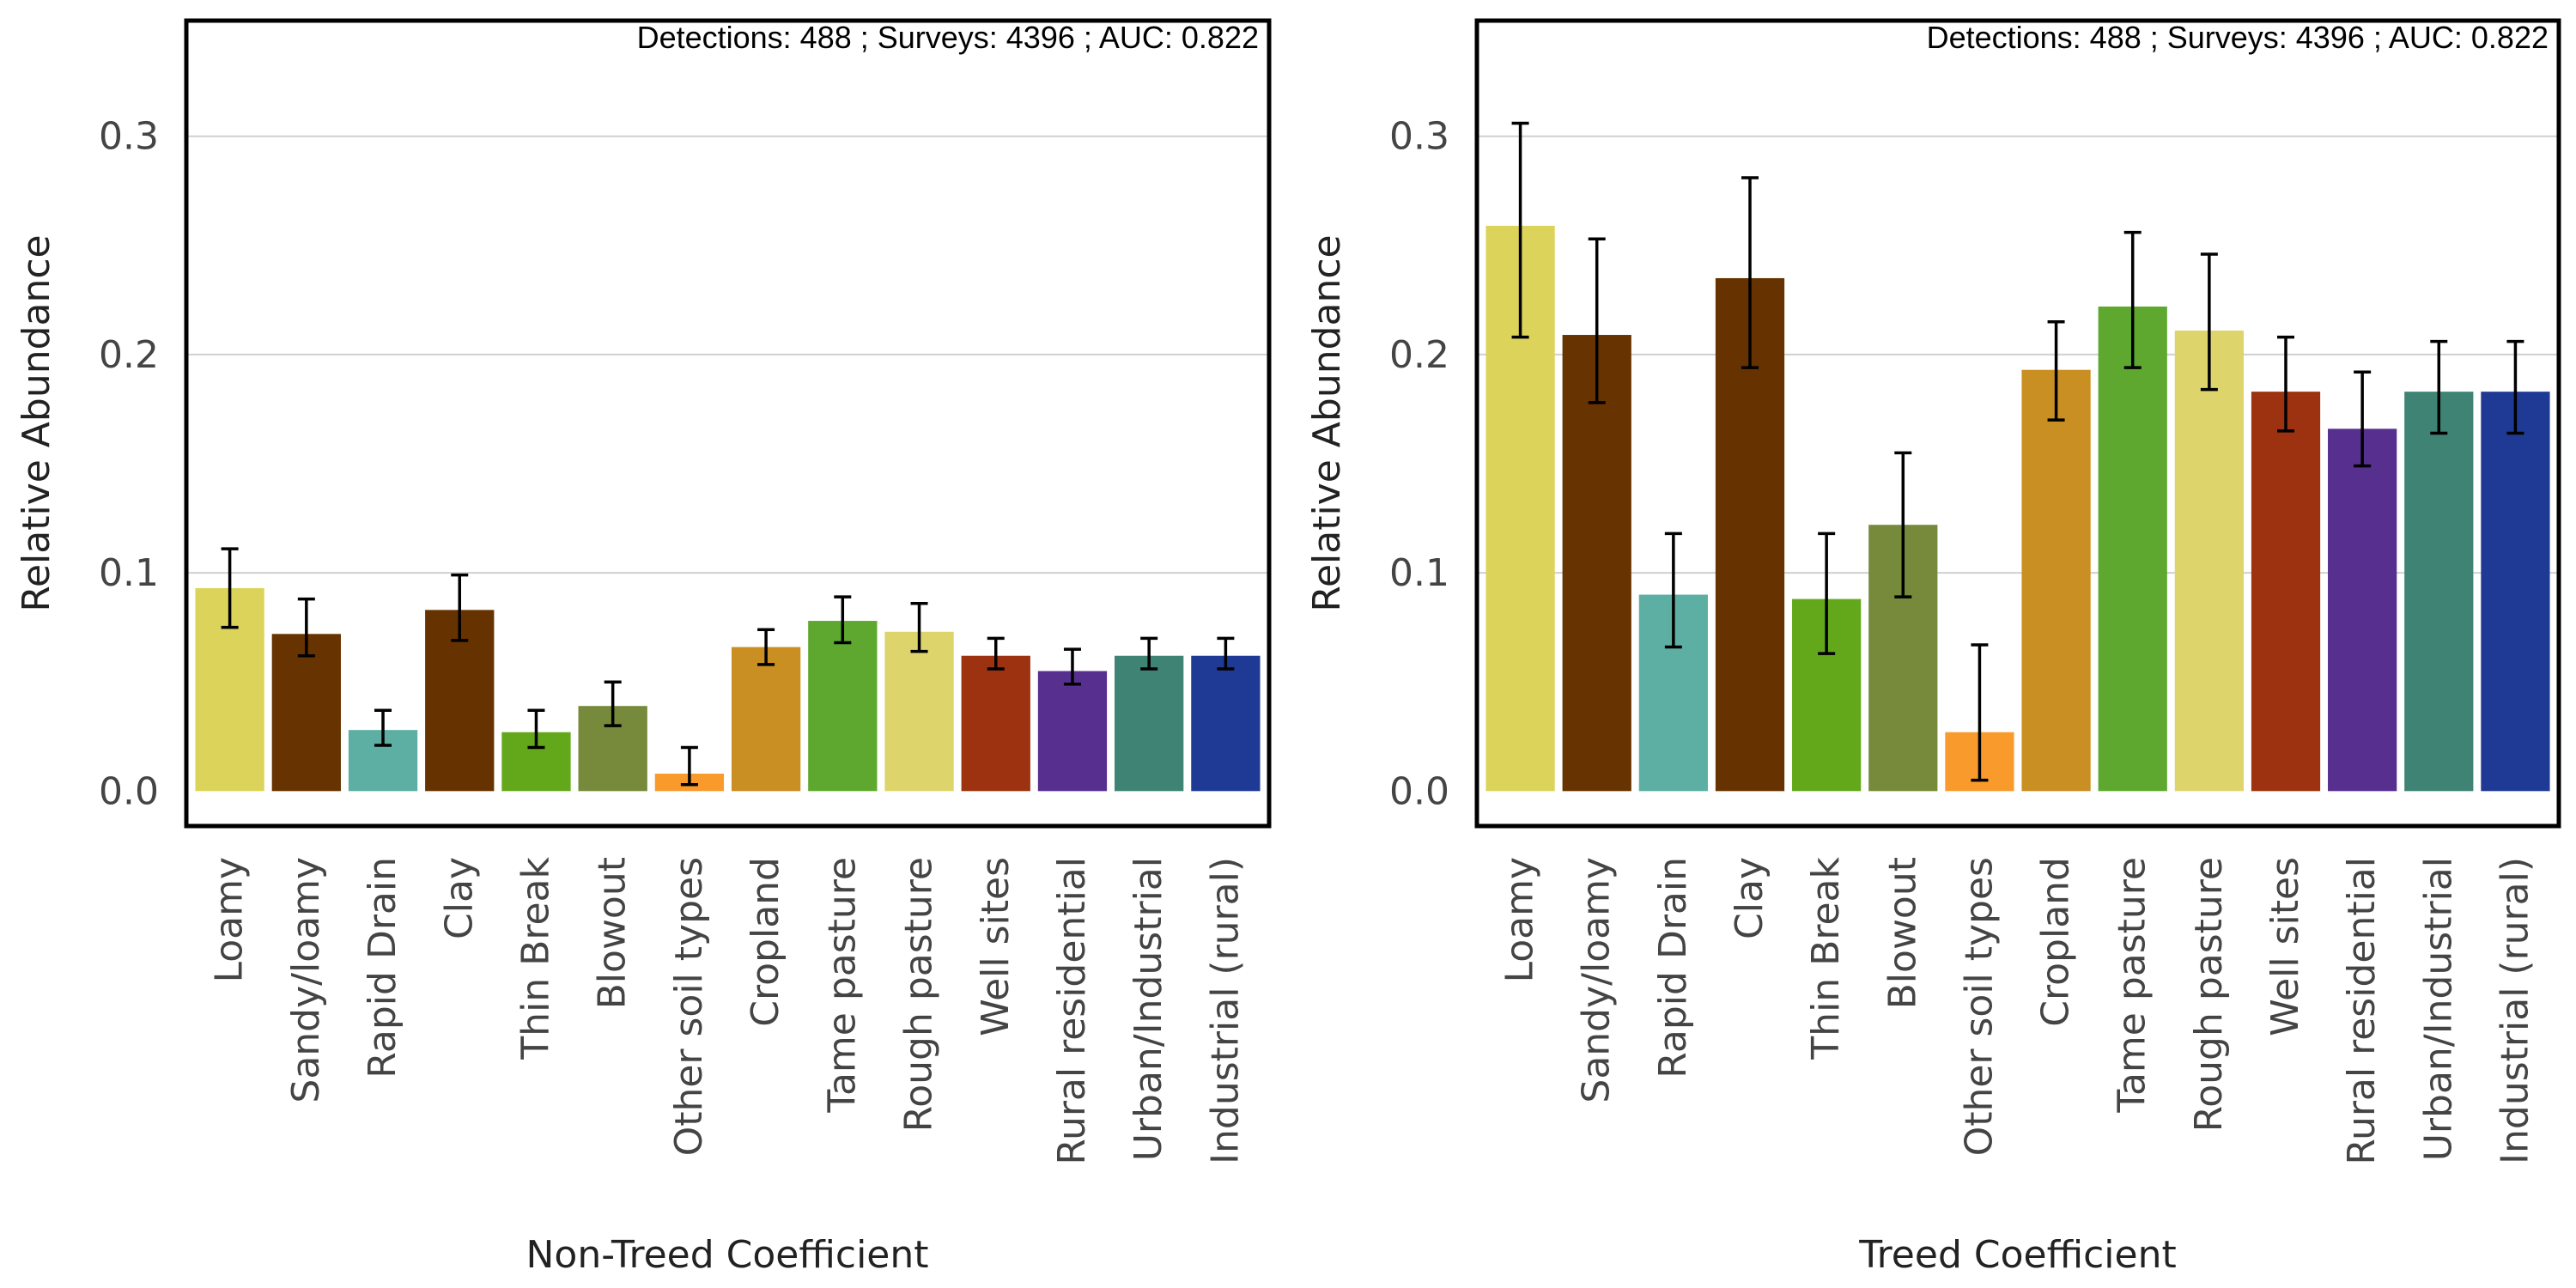 The image size is (2576, 1288). What do you see at coordinates (1072, 1011) in the screenshot?
I see `non-treed-category-label: Rural residential` at bounding box center [1072, 1011].